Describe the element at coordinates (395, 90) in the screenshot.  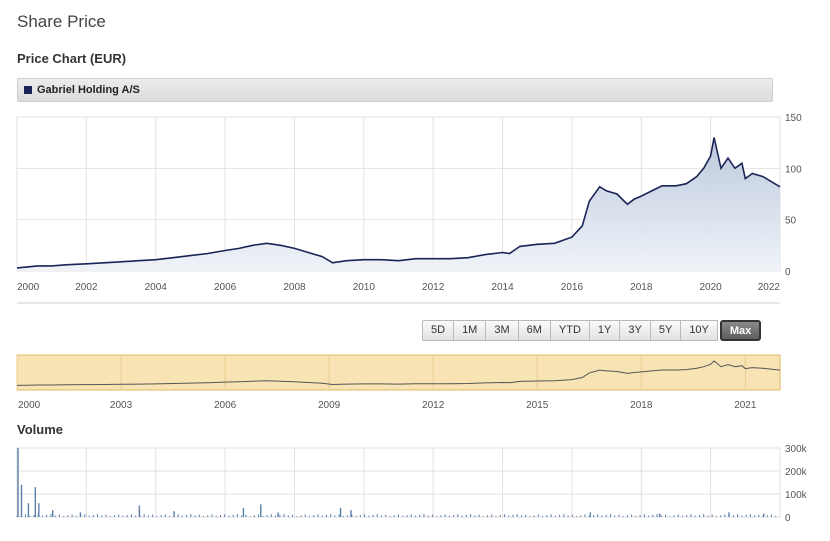
I see `legend-bar: Gabriel Holding A/S` at that location.